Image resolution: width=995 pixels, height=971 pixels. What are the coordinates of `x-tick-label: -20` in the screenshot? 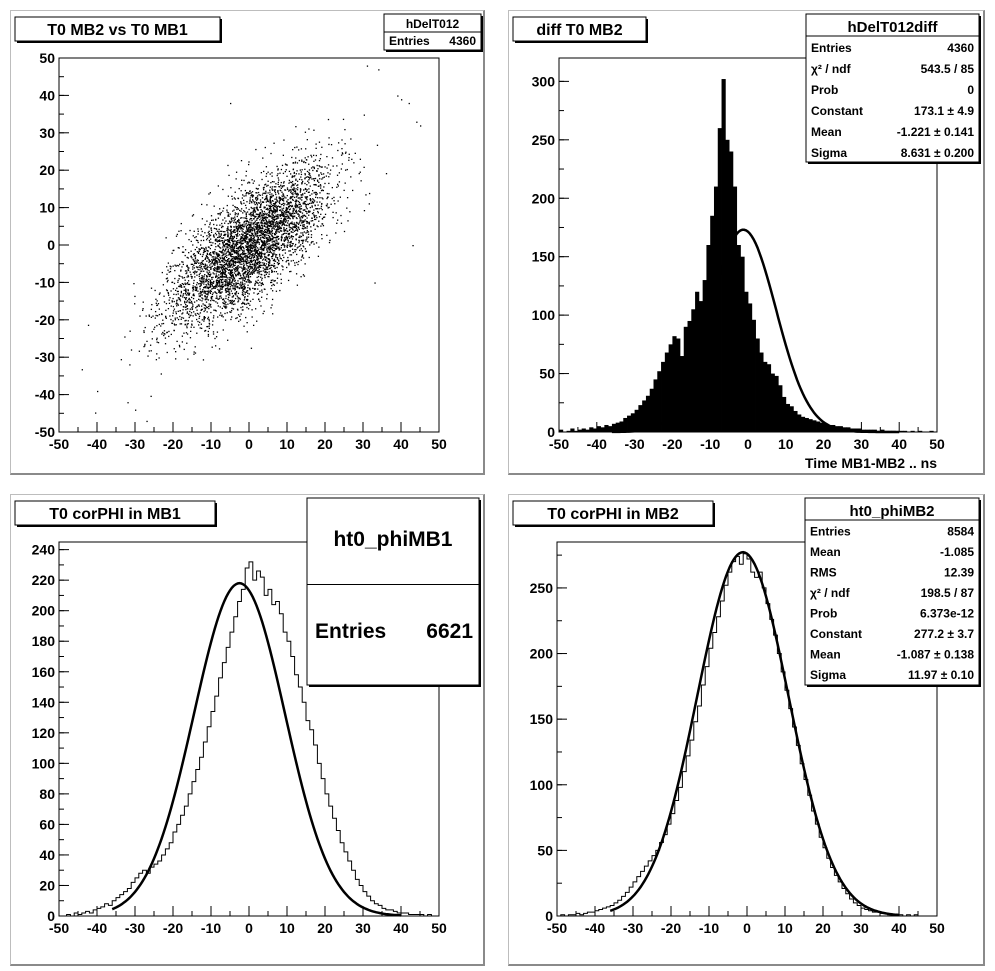 It's located at (173, 928).